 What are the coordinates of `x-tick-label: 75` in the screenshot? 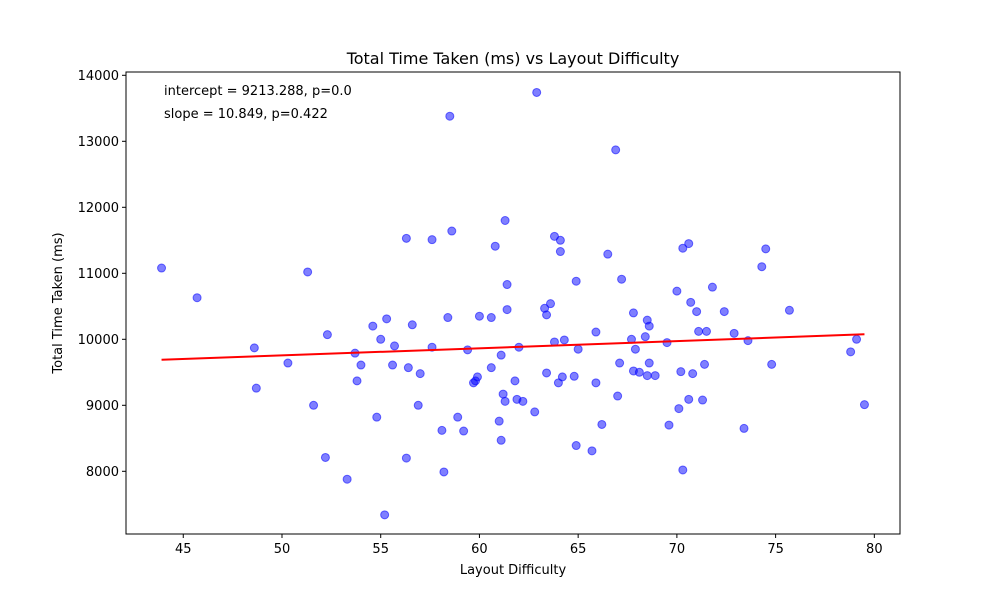 It's located at (775, 549).